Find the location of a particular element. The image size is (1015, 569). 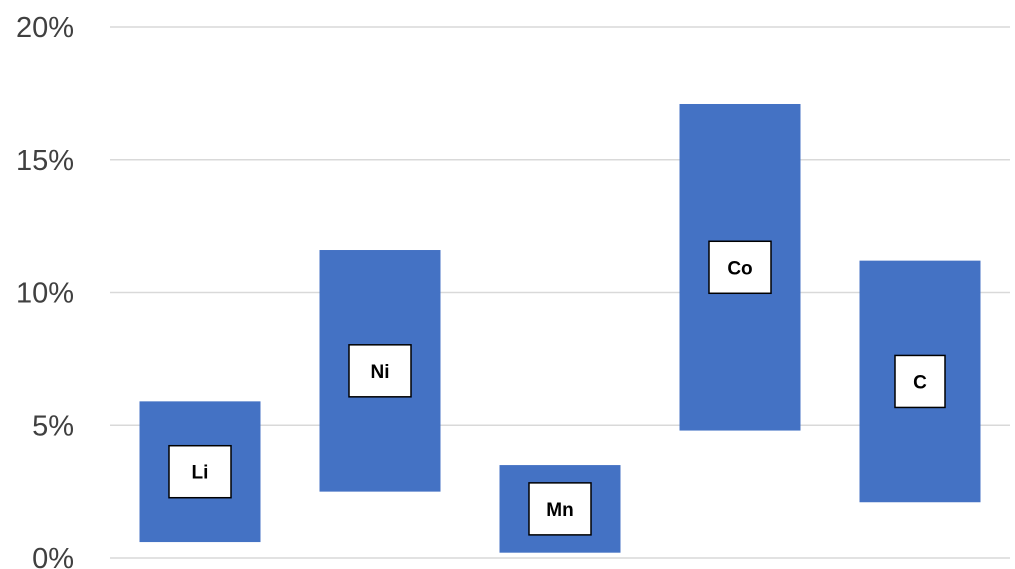

y-axis-tick-labels: 0% 5% 10% 15% 20% is located at coordinates (45, 290).